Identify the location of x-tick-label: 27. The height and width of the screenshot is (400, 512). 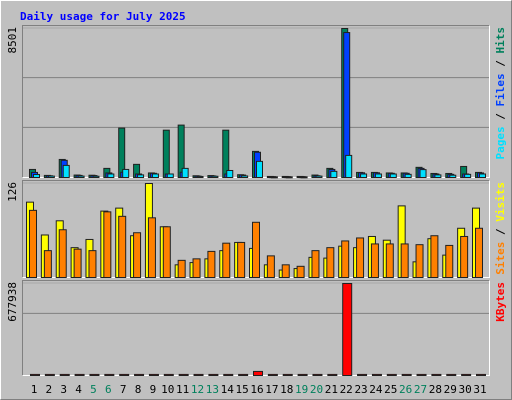
(420, 389).